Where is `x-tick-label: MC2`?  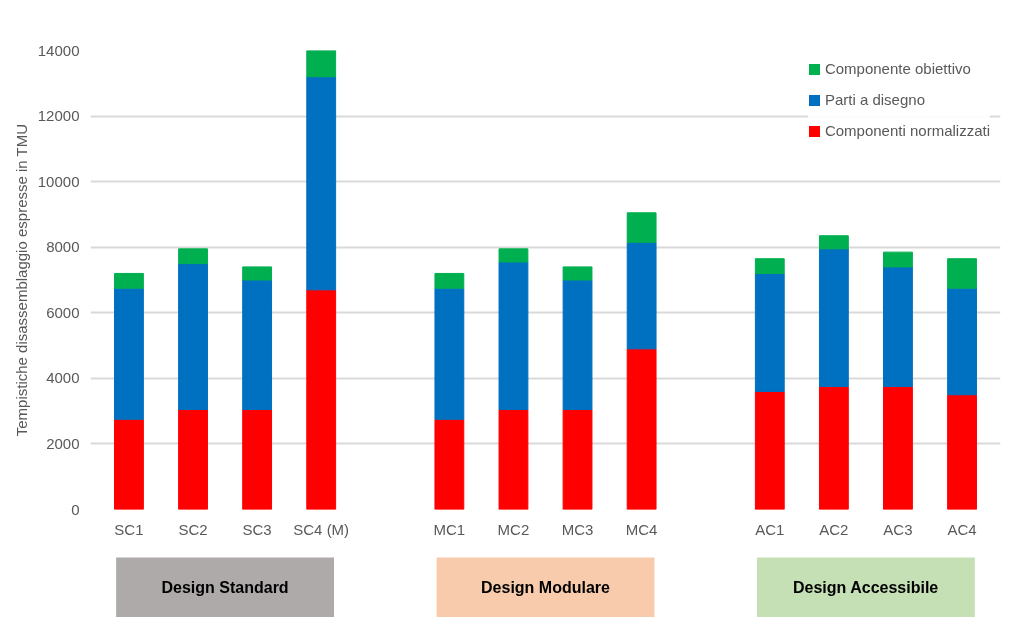 x-tick-label: MC2 is located at coordinates (513, 529).